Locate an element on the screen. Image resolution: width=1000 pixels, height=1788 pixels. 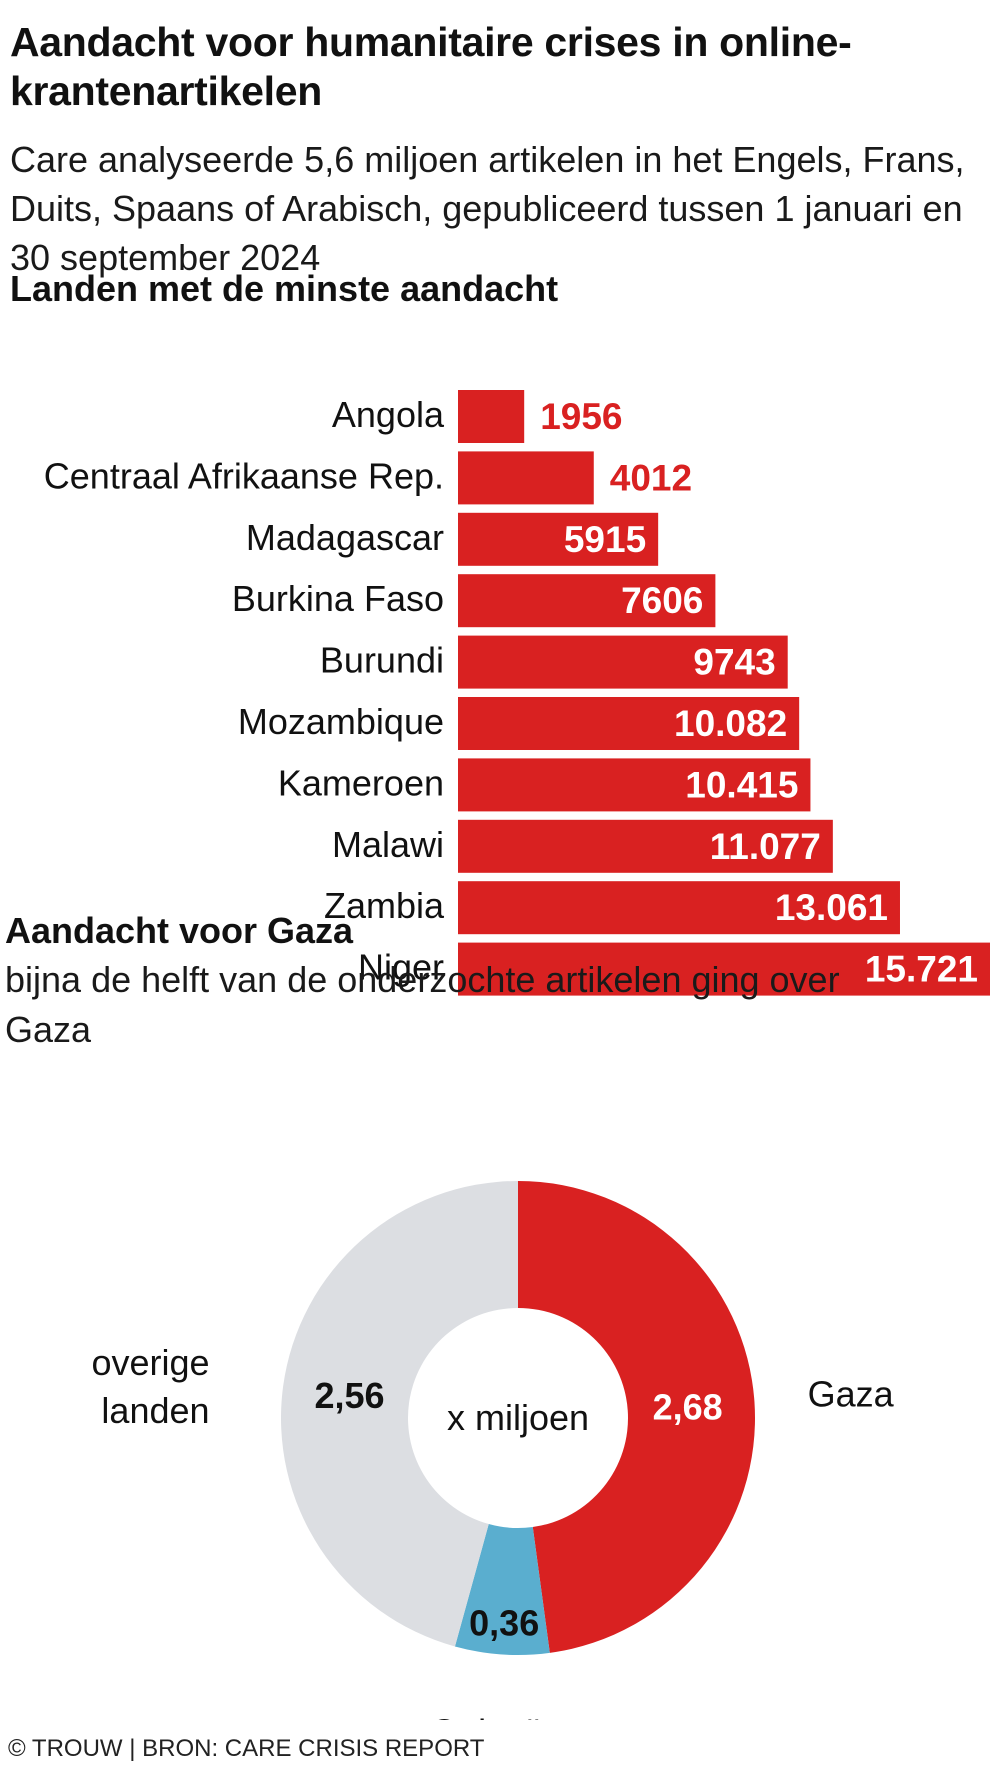
bar-category-label-zambia: Zambia is located at coordinates (384, 905).